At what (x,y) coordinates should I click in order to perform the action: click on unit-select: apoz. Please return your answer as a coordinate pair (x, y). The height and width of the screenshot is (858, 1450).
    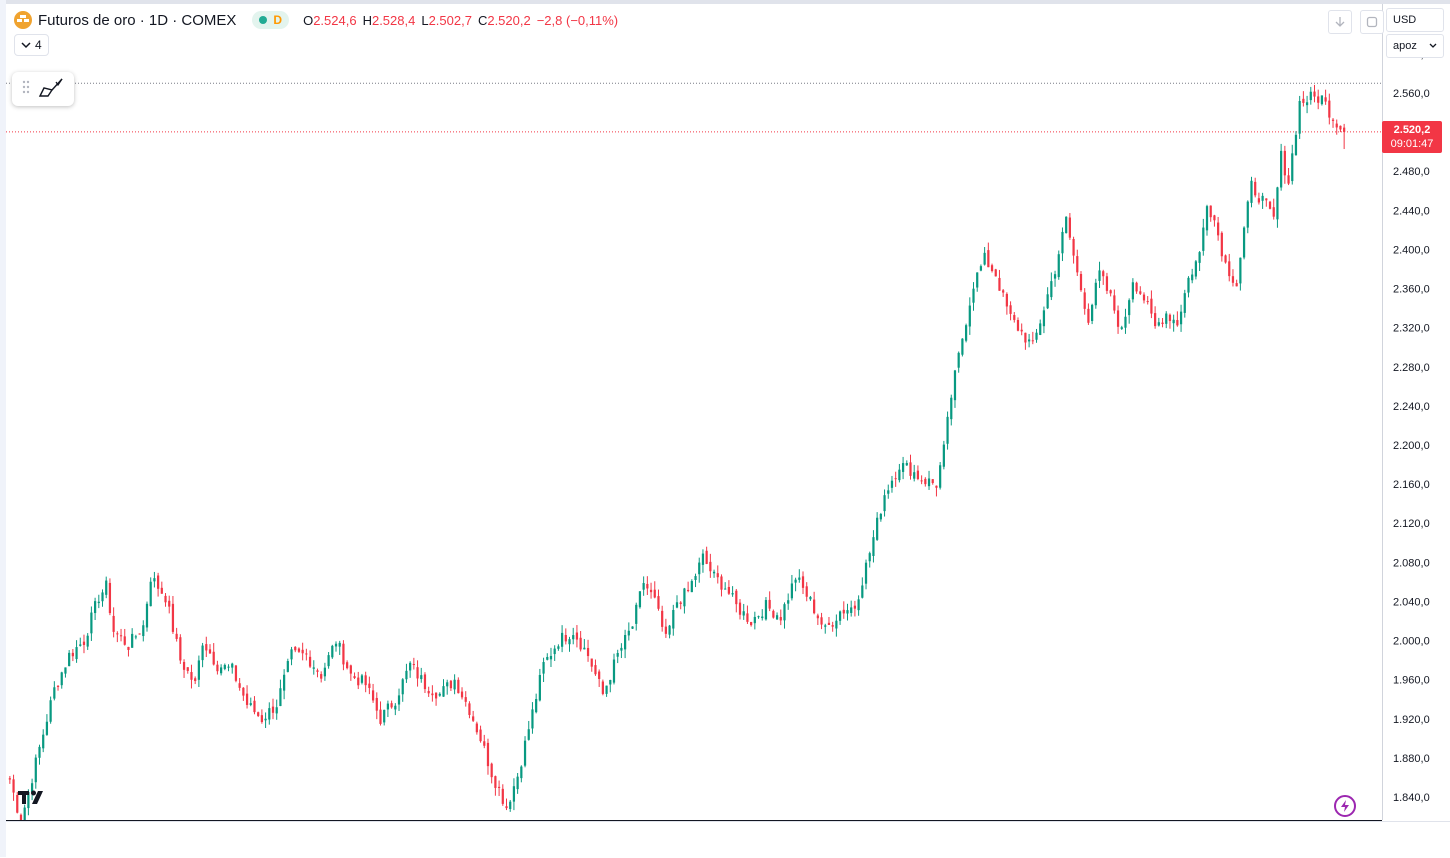
    Looking at the image, I should click on (1415, 46).